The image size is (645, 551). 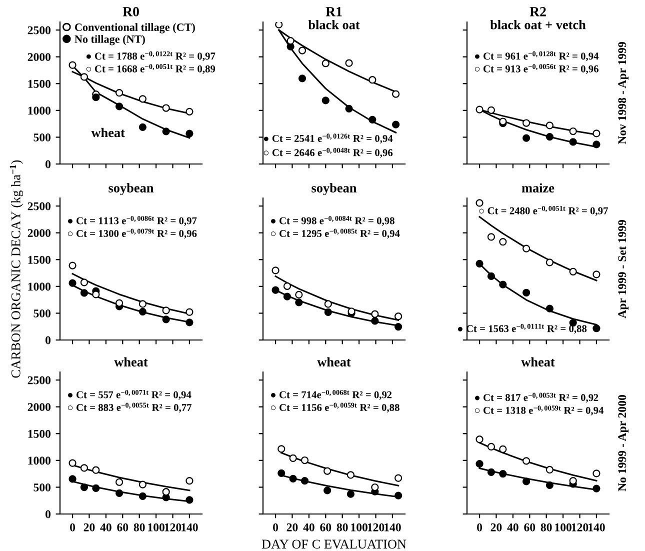 What do you see at coordinates (536, 69) in the screenshot?
I see `annotation: ○ Ct = 913 e$^{−0,0056t}$ R² = 0,96` at bounding box center [536, 69].